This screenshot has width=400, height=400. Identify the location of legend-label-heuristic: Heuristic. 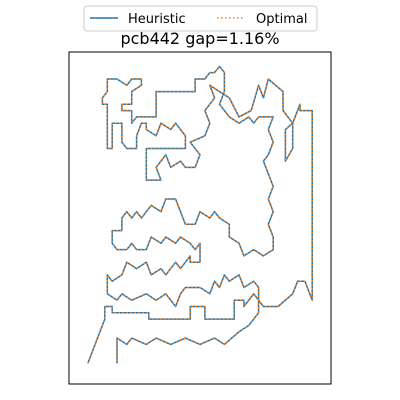
(157, 19).